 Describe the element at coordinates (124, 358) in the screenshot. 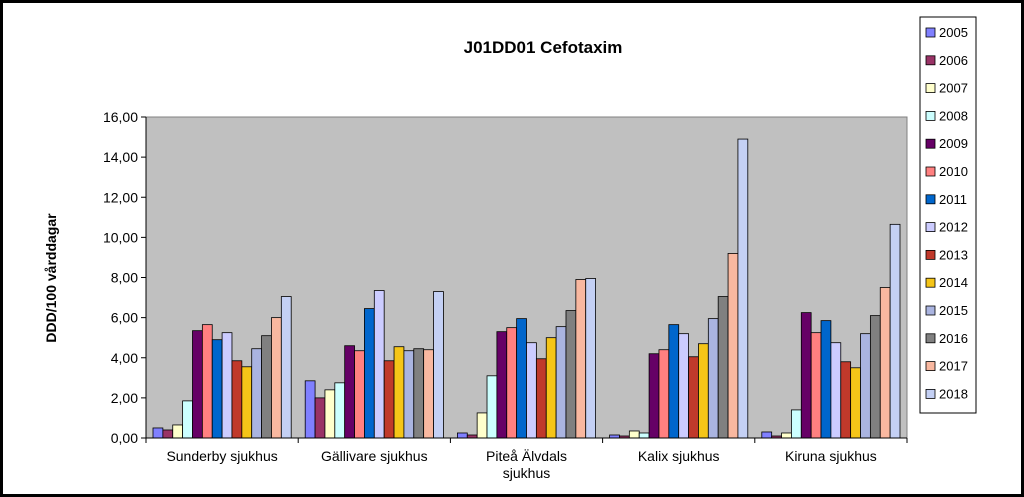

I see `y-tick-label: 4,00` at that location.